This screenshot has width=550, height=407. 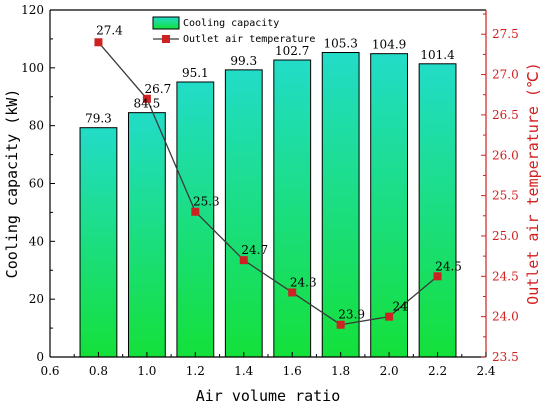 I want to click on x-axis-title: Air volume ratio, so click(x=268, y=396).